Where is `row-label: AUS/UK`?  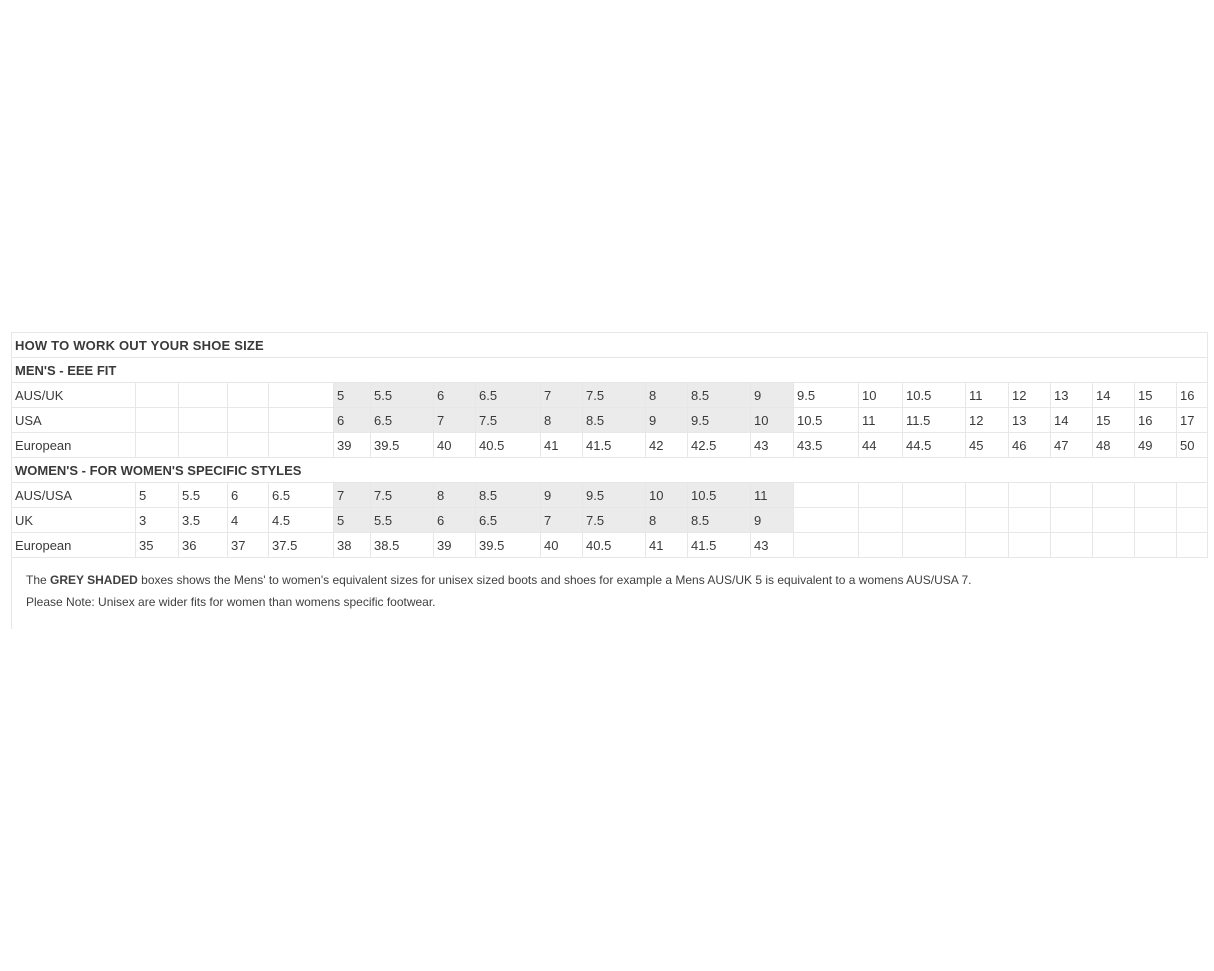
row-label: AUS/UK is located at coordinates (73, 395).